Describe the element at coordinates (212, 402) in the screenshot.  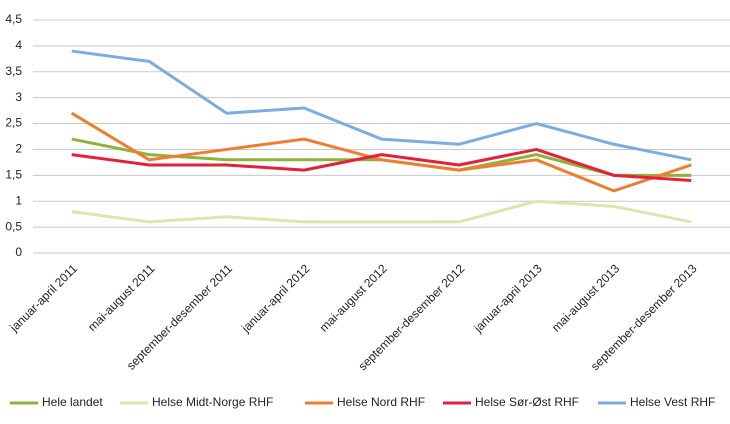
I see `legend-label: Helse Midt-Norge RHF` at that location.